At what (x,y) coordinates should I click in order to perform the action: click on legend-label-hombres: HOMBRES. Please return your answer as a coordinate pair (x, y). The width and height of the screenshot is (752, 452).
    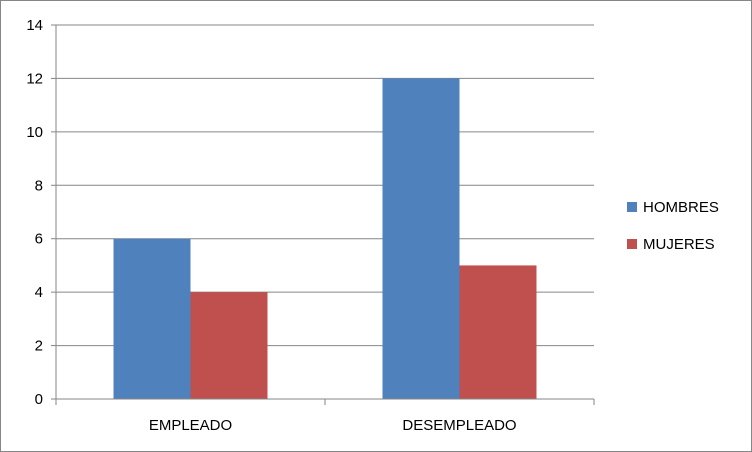
    Looking at the image, I should click on (681, 207).